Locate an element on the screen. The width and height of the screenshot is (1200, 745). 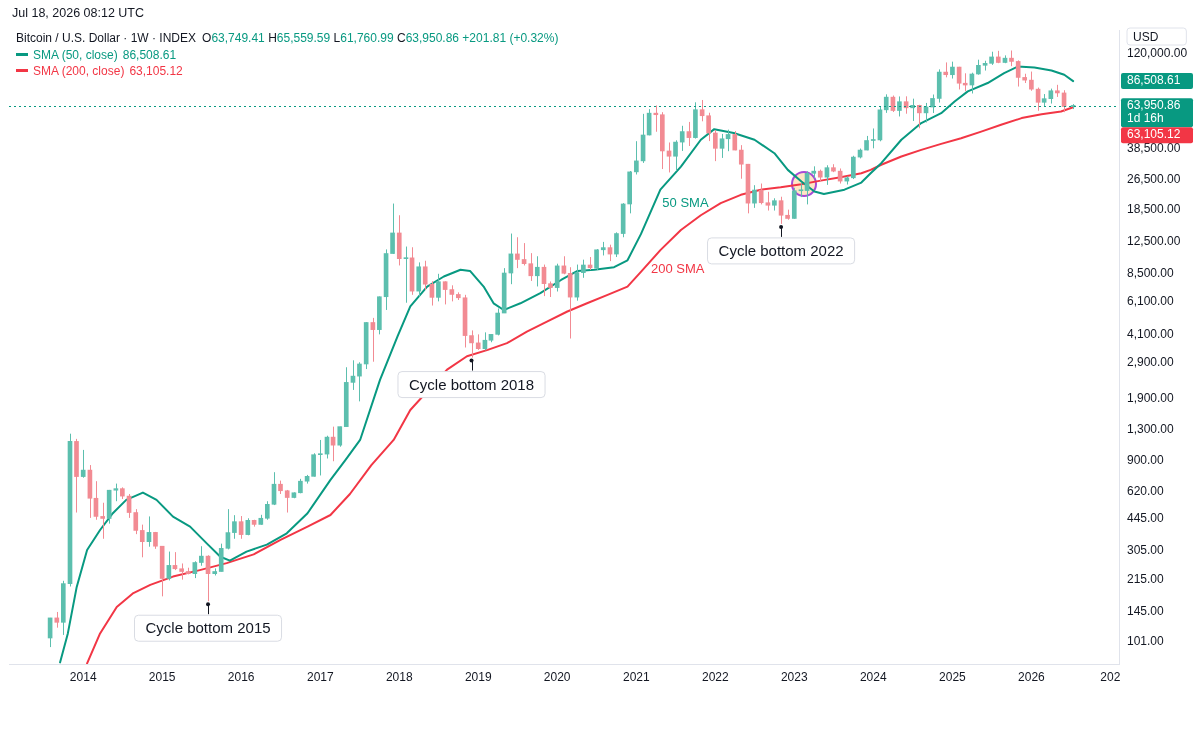
y-tick-label: 38,500.00 is located at coordinates (1154, 147).